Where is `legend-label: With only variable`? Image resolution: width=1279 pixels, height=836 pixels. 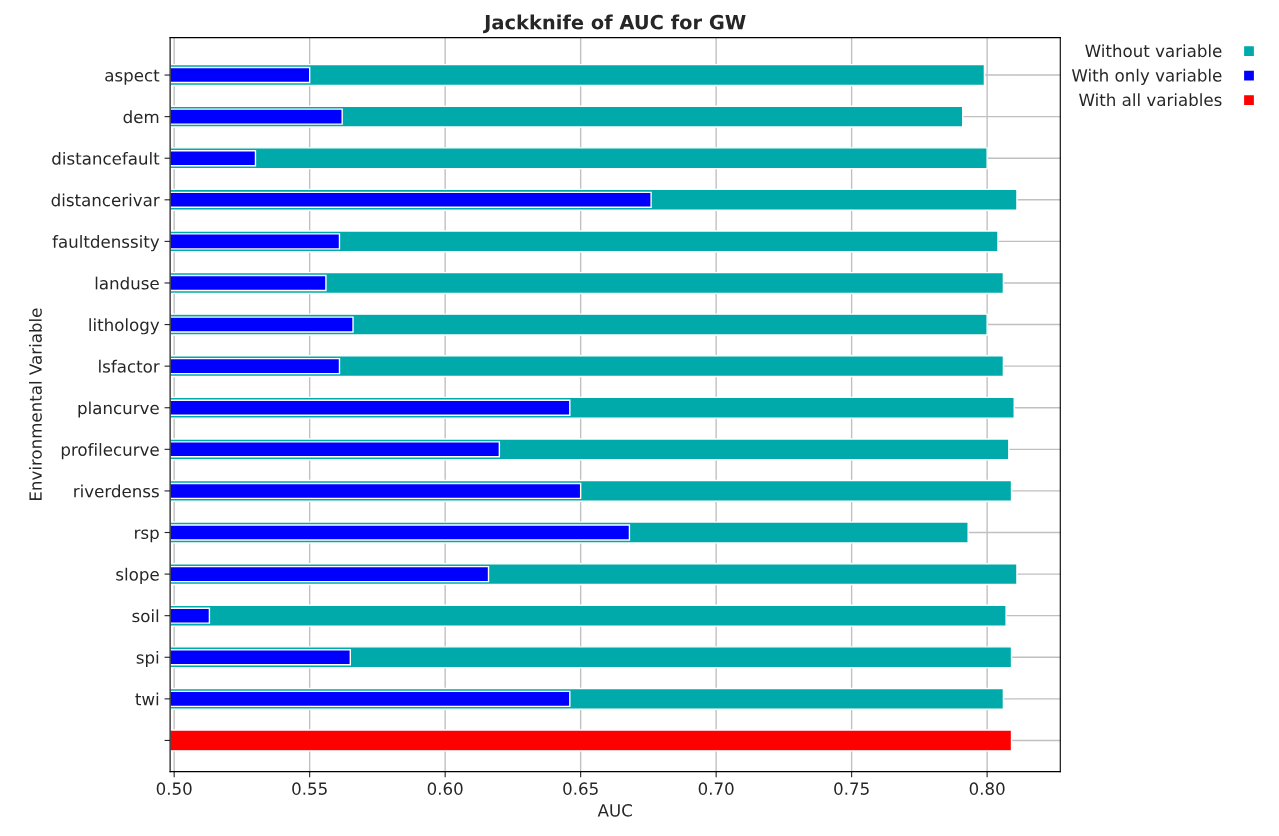 legend-label: With only variable is located at coordinates (1146, 76).